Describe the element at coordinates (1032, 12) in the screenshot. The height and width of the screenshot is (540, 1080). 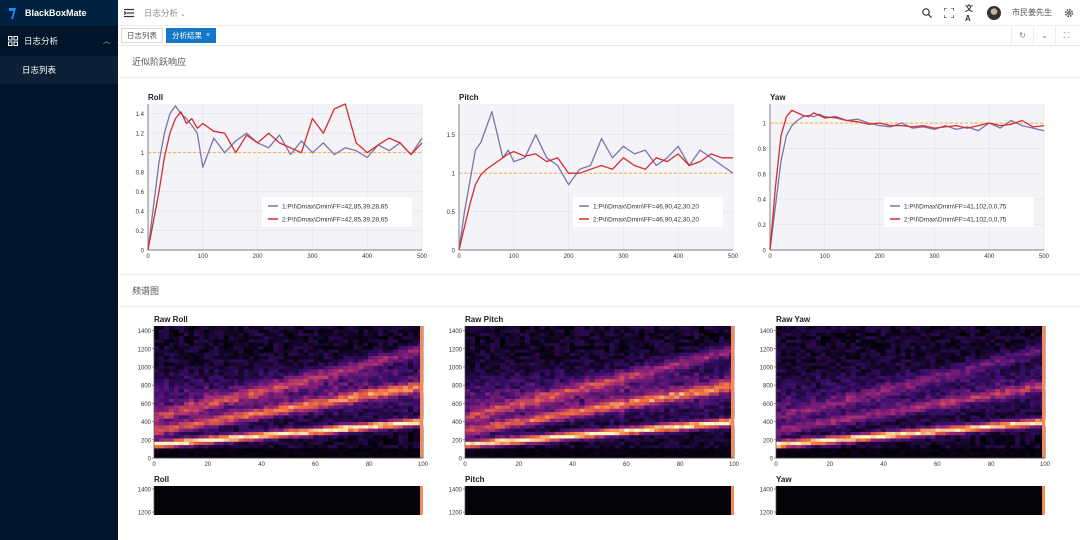
I see `user-name: 市民姜先生` at that location.